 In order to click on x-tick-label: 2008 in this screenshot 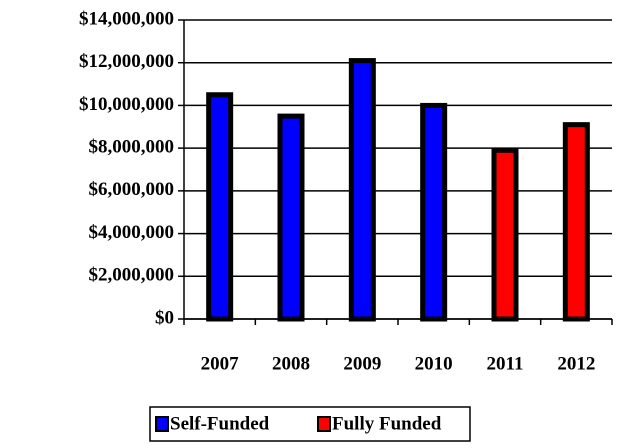, I will do `click(291, 363)`.